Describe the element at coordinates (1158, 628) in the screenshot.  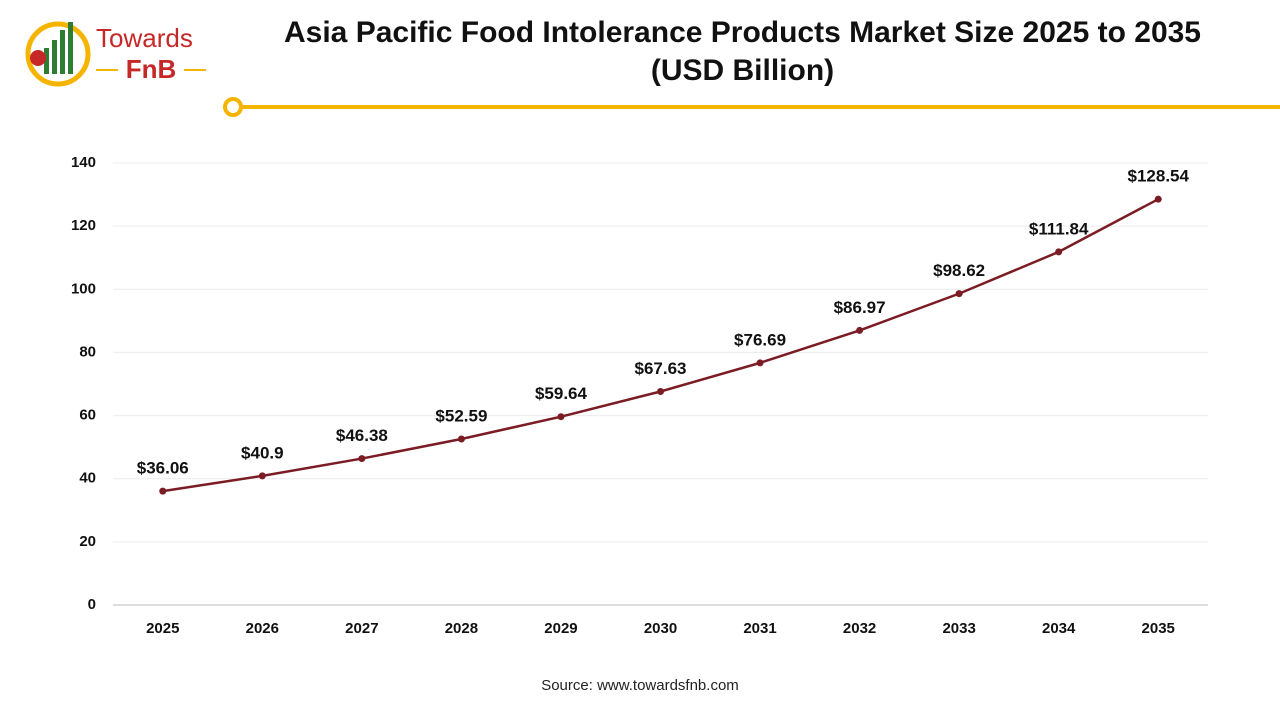
I see `x-tick-label: 2035` at that location.